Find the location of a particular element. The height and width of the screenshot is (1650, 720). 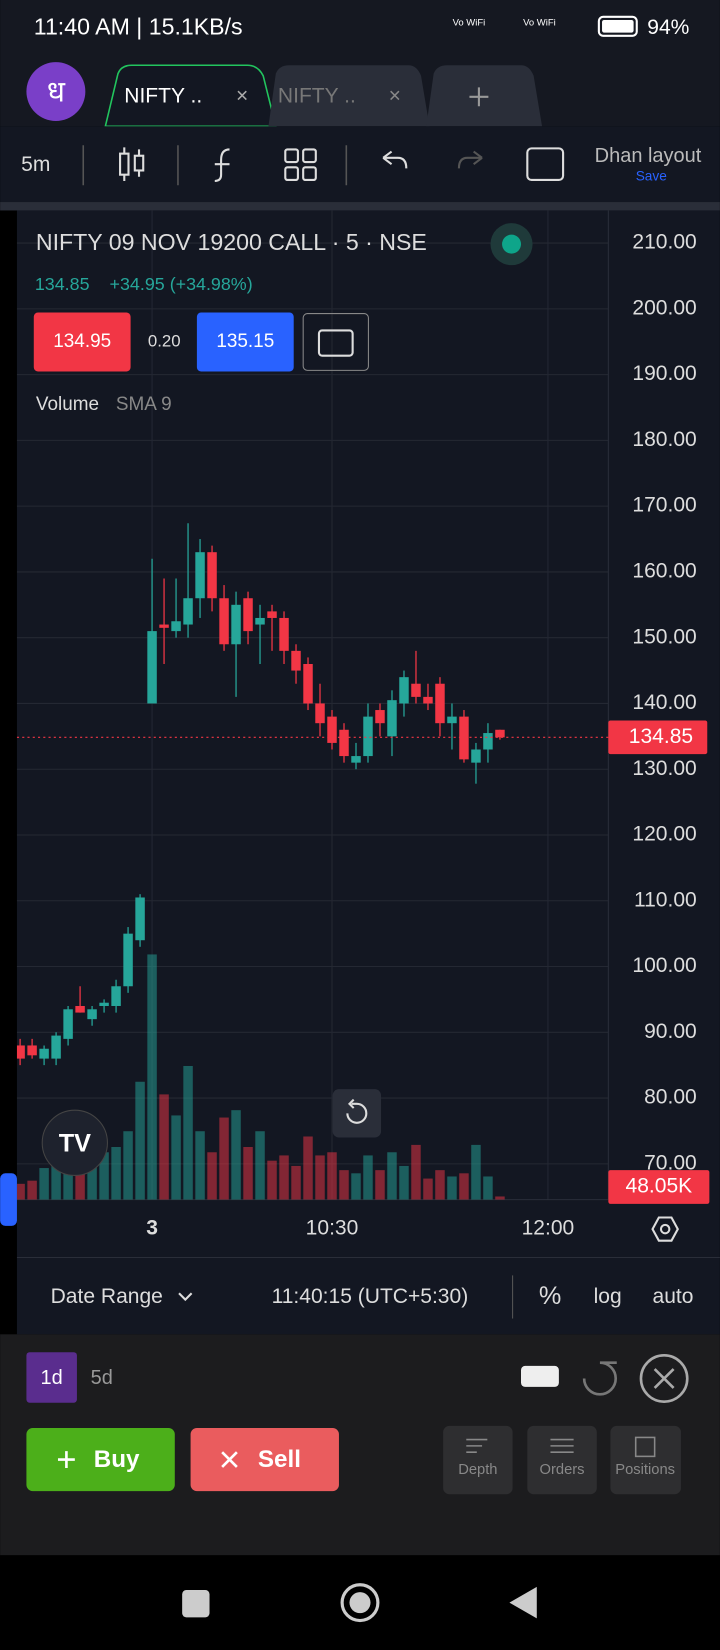

period-label: 1d is located at coordinates (52, 1378).